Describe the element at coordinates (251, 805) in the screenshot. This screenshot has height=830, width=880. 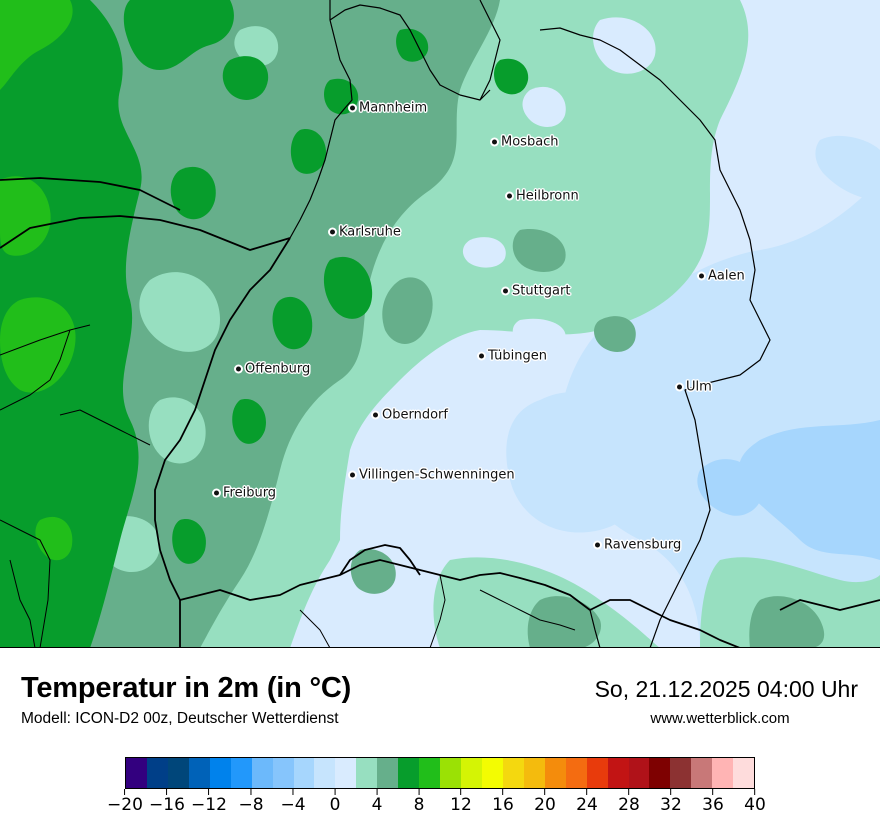
I see `tick-label: −8` at that location.